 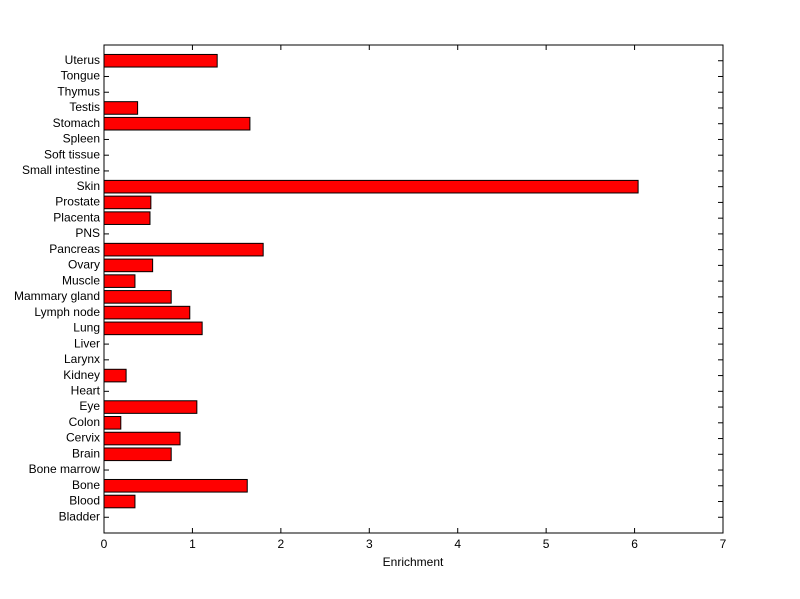 What do you see at coordinates (457, 544) in the screenshot?
I see `x-tick-label: 4` at bounding box center [457, 544].